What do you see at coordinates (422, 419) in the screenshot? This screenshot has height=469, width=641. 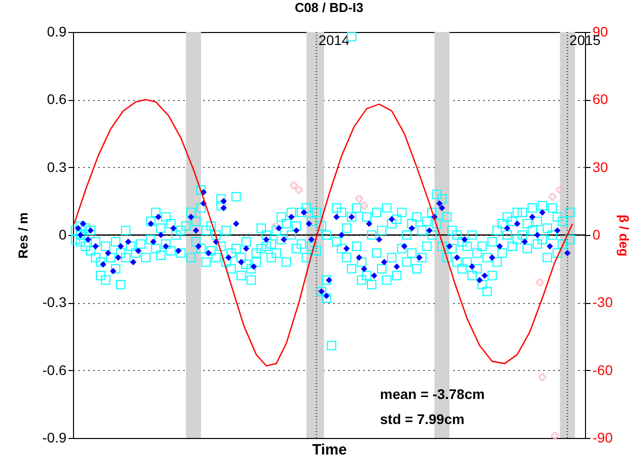 I see `annotation: std = 7.99cm` at bounding box center [422, 419].